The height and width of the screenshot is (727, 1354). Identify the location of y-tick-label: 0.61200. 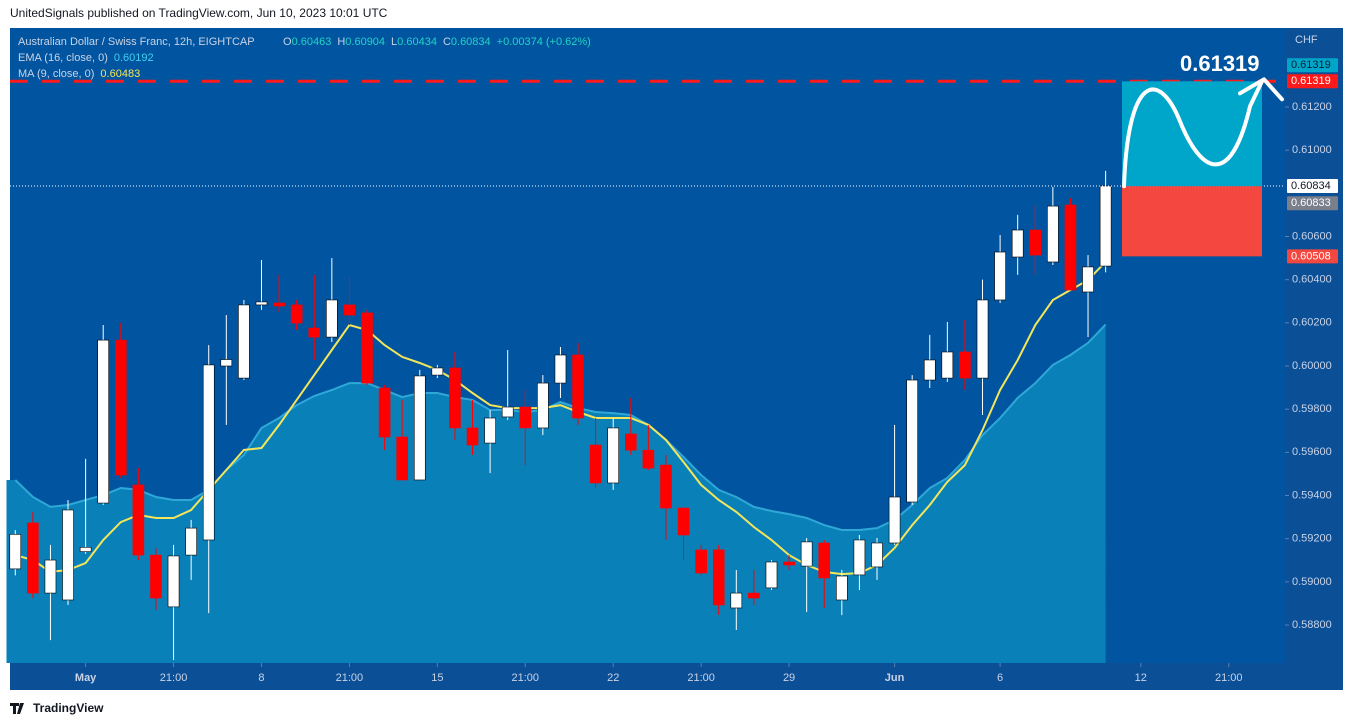
(1312, 107).